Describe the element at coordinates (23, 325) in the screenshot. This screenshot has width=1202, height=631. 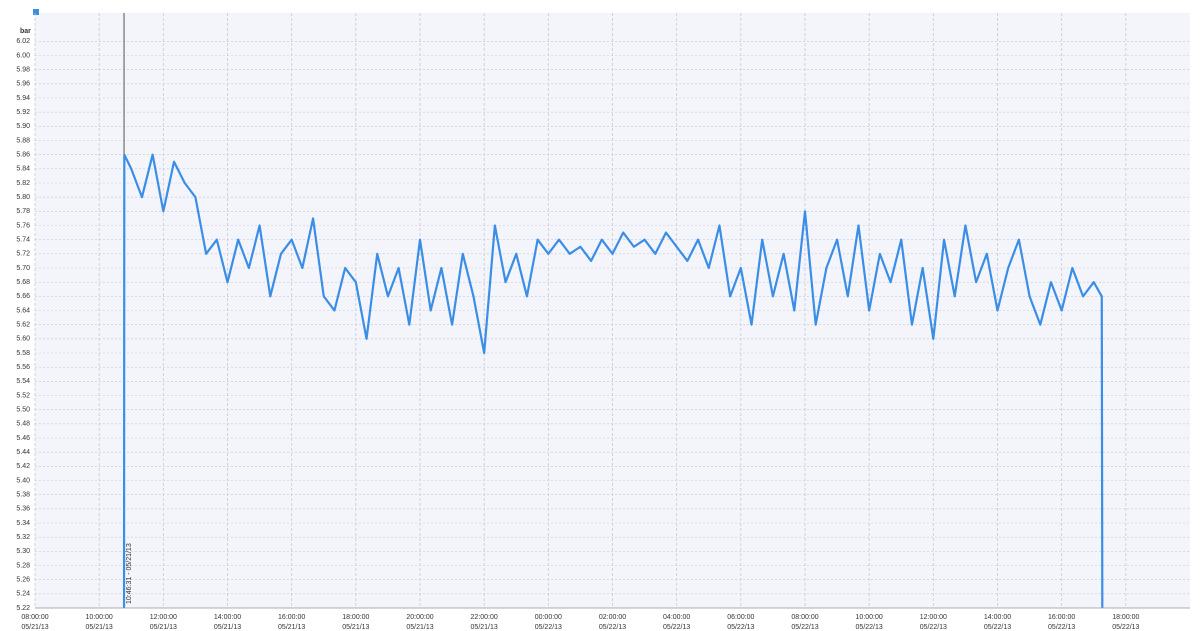
I see `y-tick-label: 5.62` at that location.